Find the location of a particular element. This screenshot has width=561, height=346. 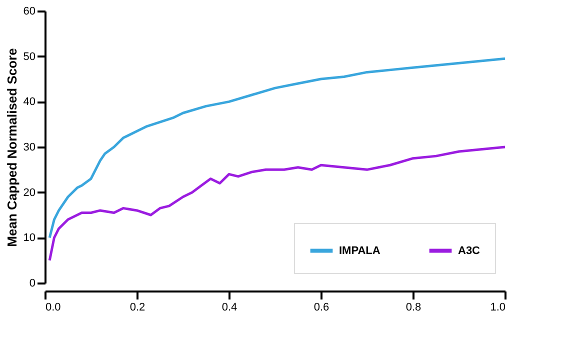

x-tick-label: 0.0 is located at coordinates (53, 308).